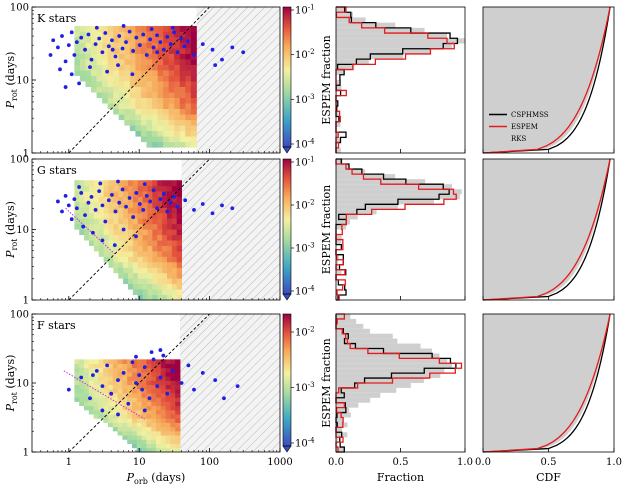  Describe the element at coordinates (145, 81) in the screenshot. I see `main-panel: 1 10 100 K stars` at that location.